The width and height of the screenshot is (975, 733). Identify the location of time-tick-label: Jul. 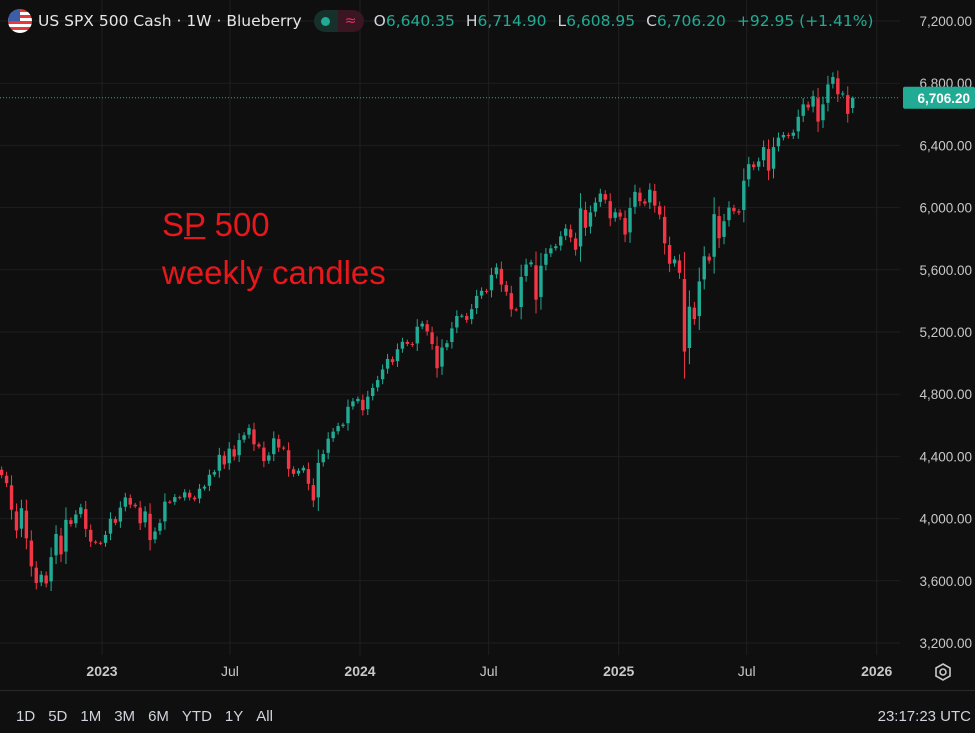
(230, 671).